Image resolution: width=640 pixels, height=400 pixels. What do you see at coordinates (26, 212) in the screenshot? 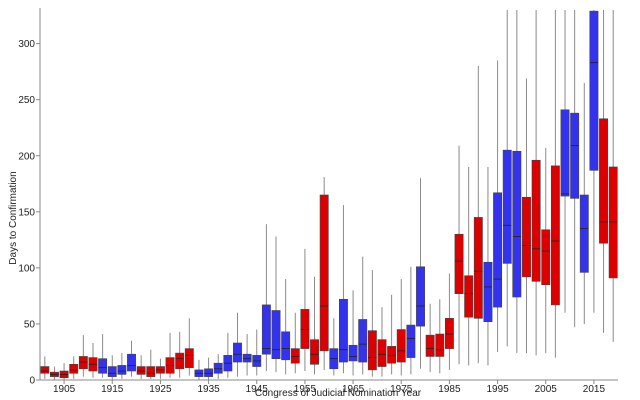
I see `y-tick-label: 150` at bounding box center [26, 212].